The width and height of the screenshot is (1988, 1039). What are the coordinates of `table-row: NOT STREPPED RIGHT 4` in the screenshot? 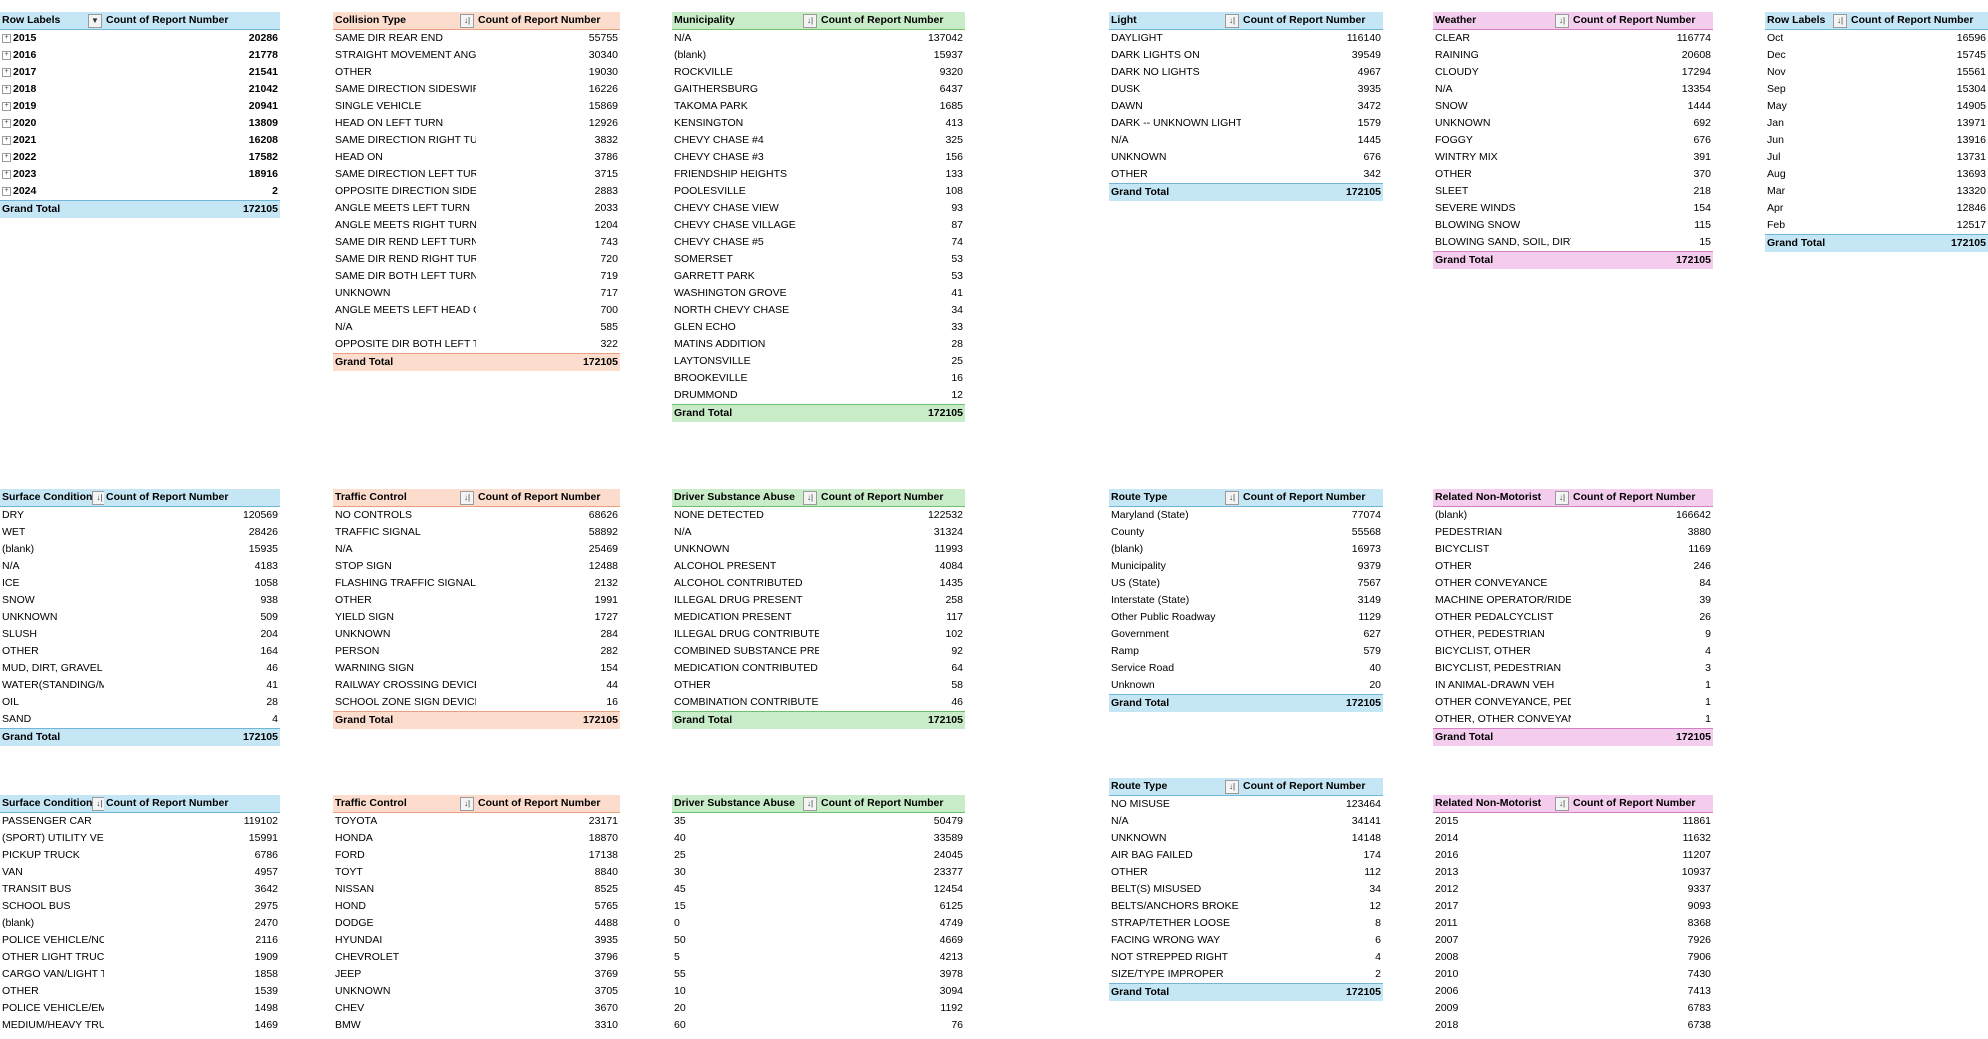 It's located at (1246, 957).